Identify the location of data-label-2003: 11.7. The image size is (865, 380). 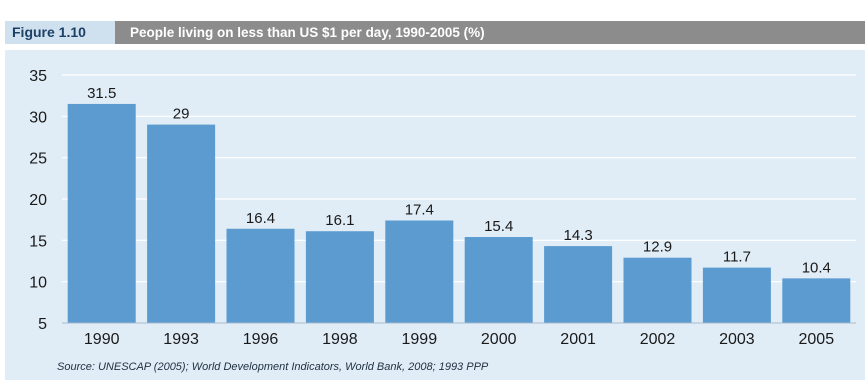
(737, 257).